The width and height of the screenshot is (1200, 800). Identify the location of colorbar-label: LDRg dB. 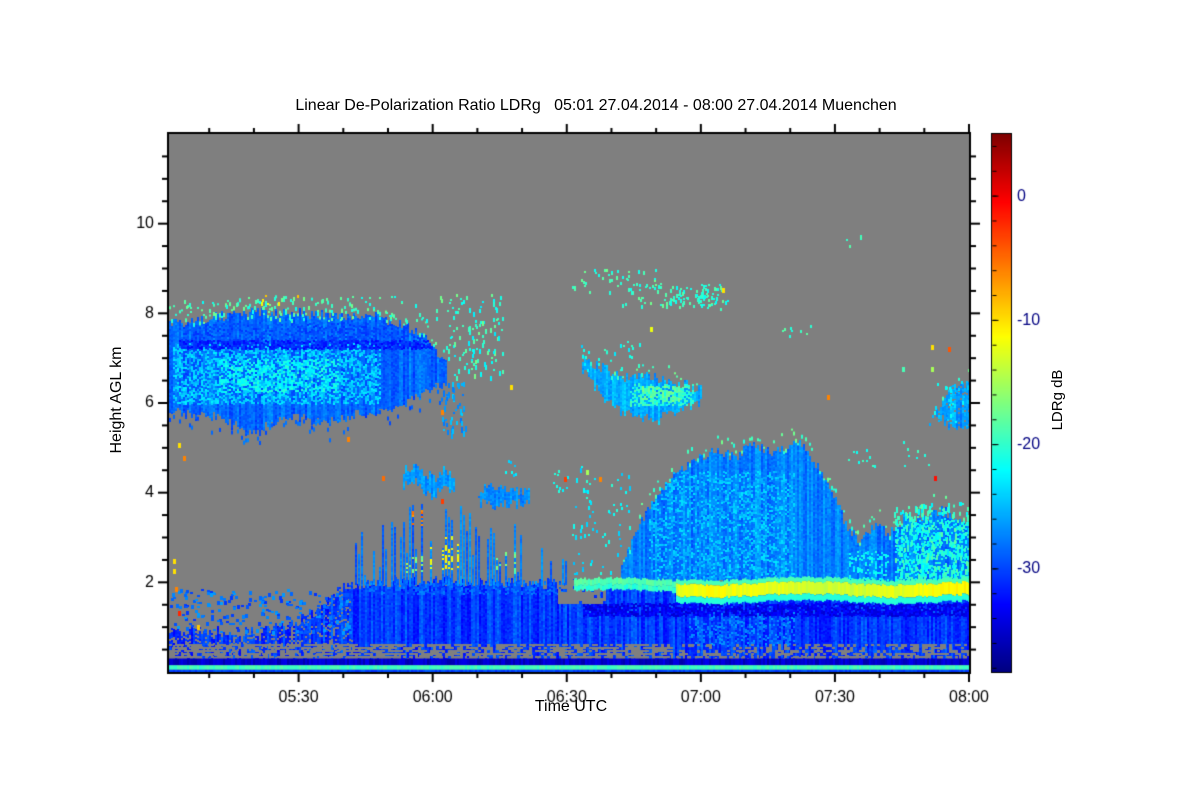
(1057, 400).